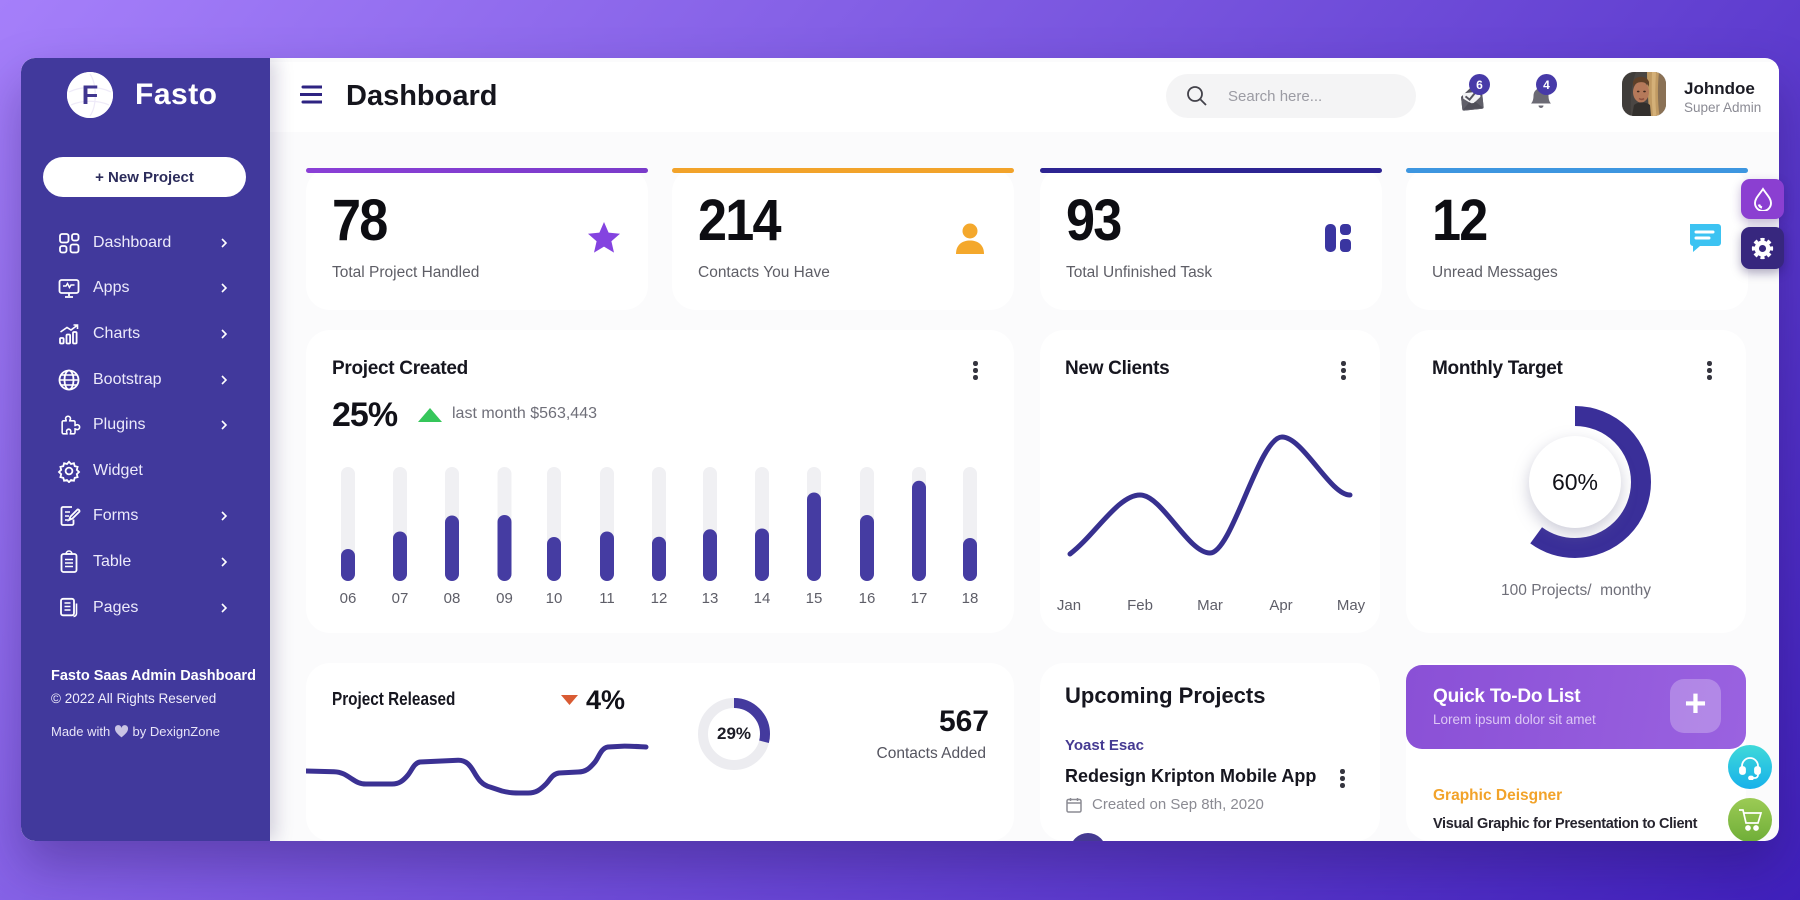 The height and width of the screenshot is (900, 1800). I want to click on svg-text: 14, so click(762, 598).